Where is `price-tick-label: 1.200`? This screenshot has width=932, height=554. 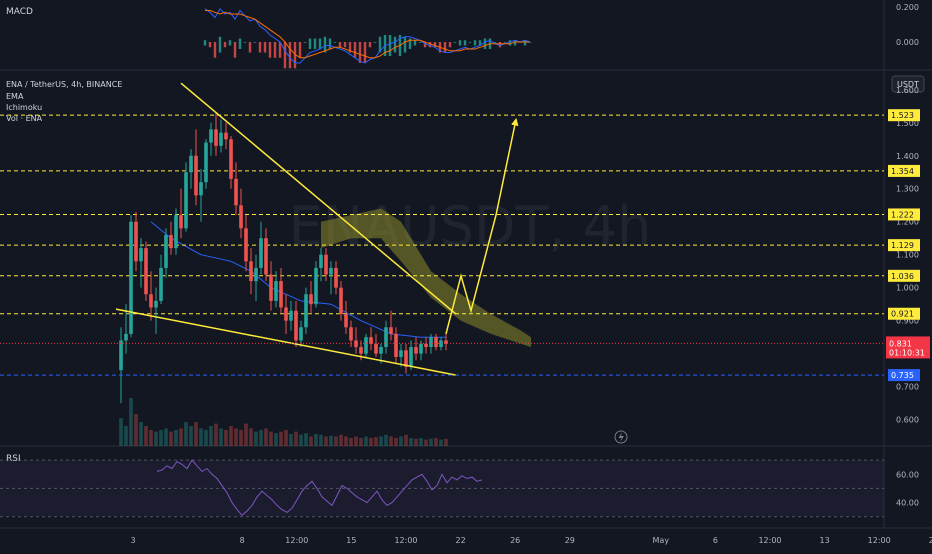 price-tick-label: 1.200 is located at coordinates (907, 222).